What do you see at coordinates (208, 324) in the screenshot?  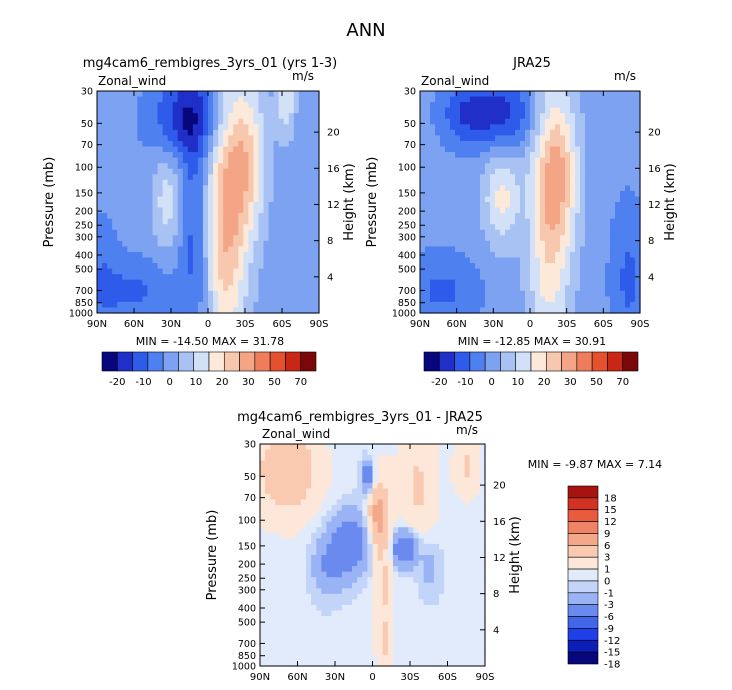 I see `x-tick-label: 0` at bounding box center [208, 324].